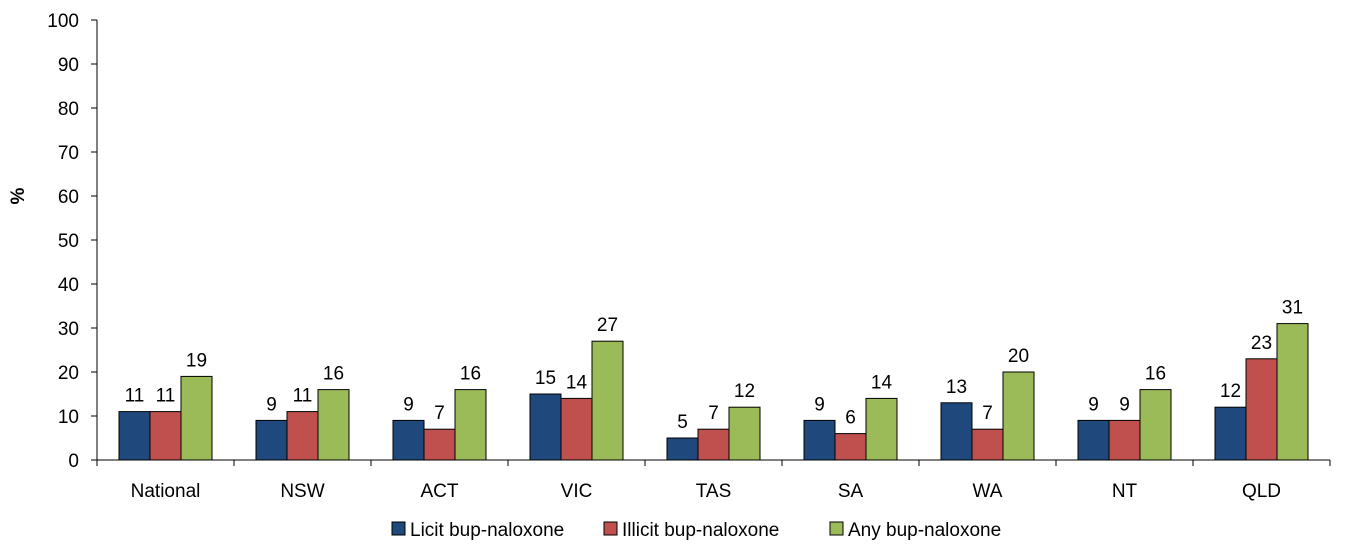 This screenshot has height=557, width=1351. What do you see at coordinates (714, 491) in the screenshot?
I see `x-tick-label: TAS` at bounding box center [714, 491].